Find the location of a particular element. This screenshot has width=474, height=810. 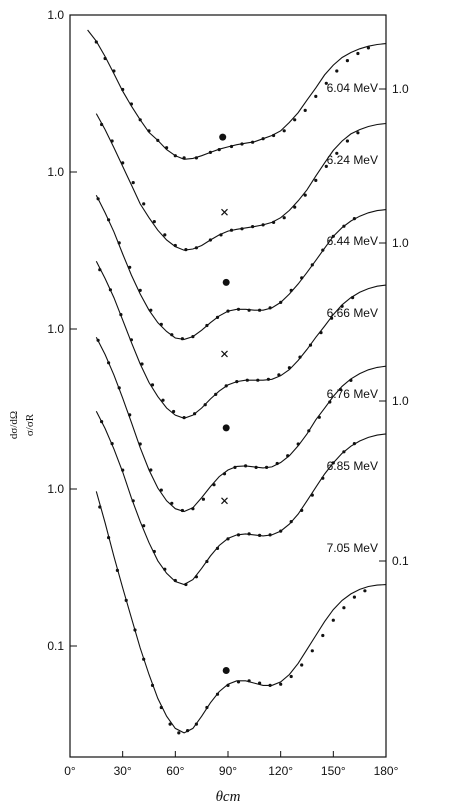

x-axis-title: θcm is located at coordinates (228, 797).